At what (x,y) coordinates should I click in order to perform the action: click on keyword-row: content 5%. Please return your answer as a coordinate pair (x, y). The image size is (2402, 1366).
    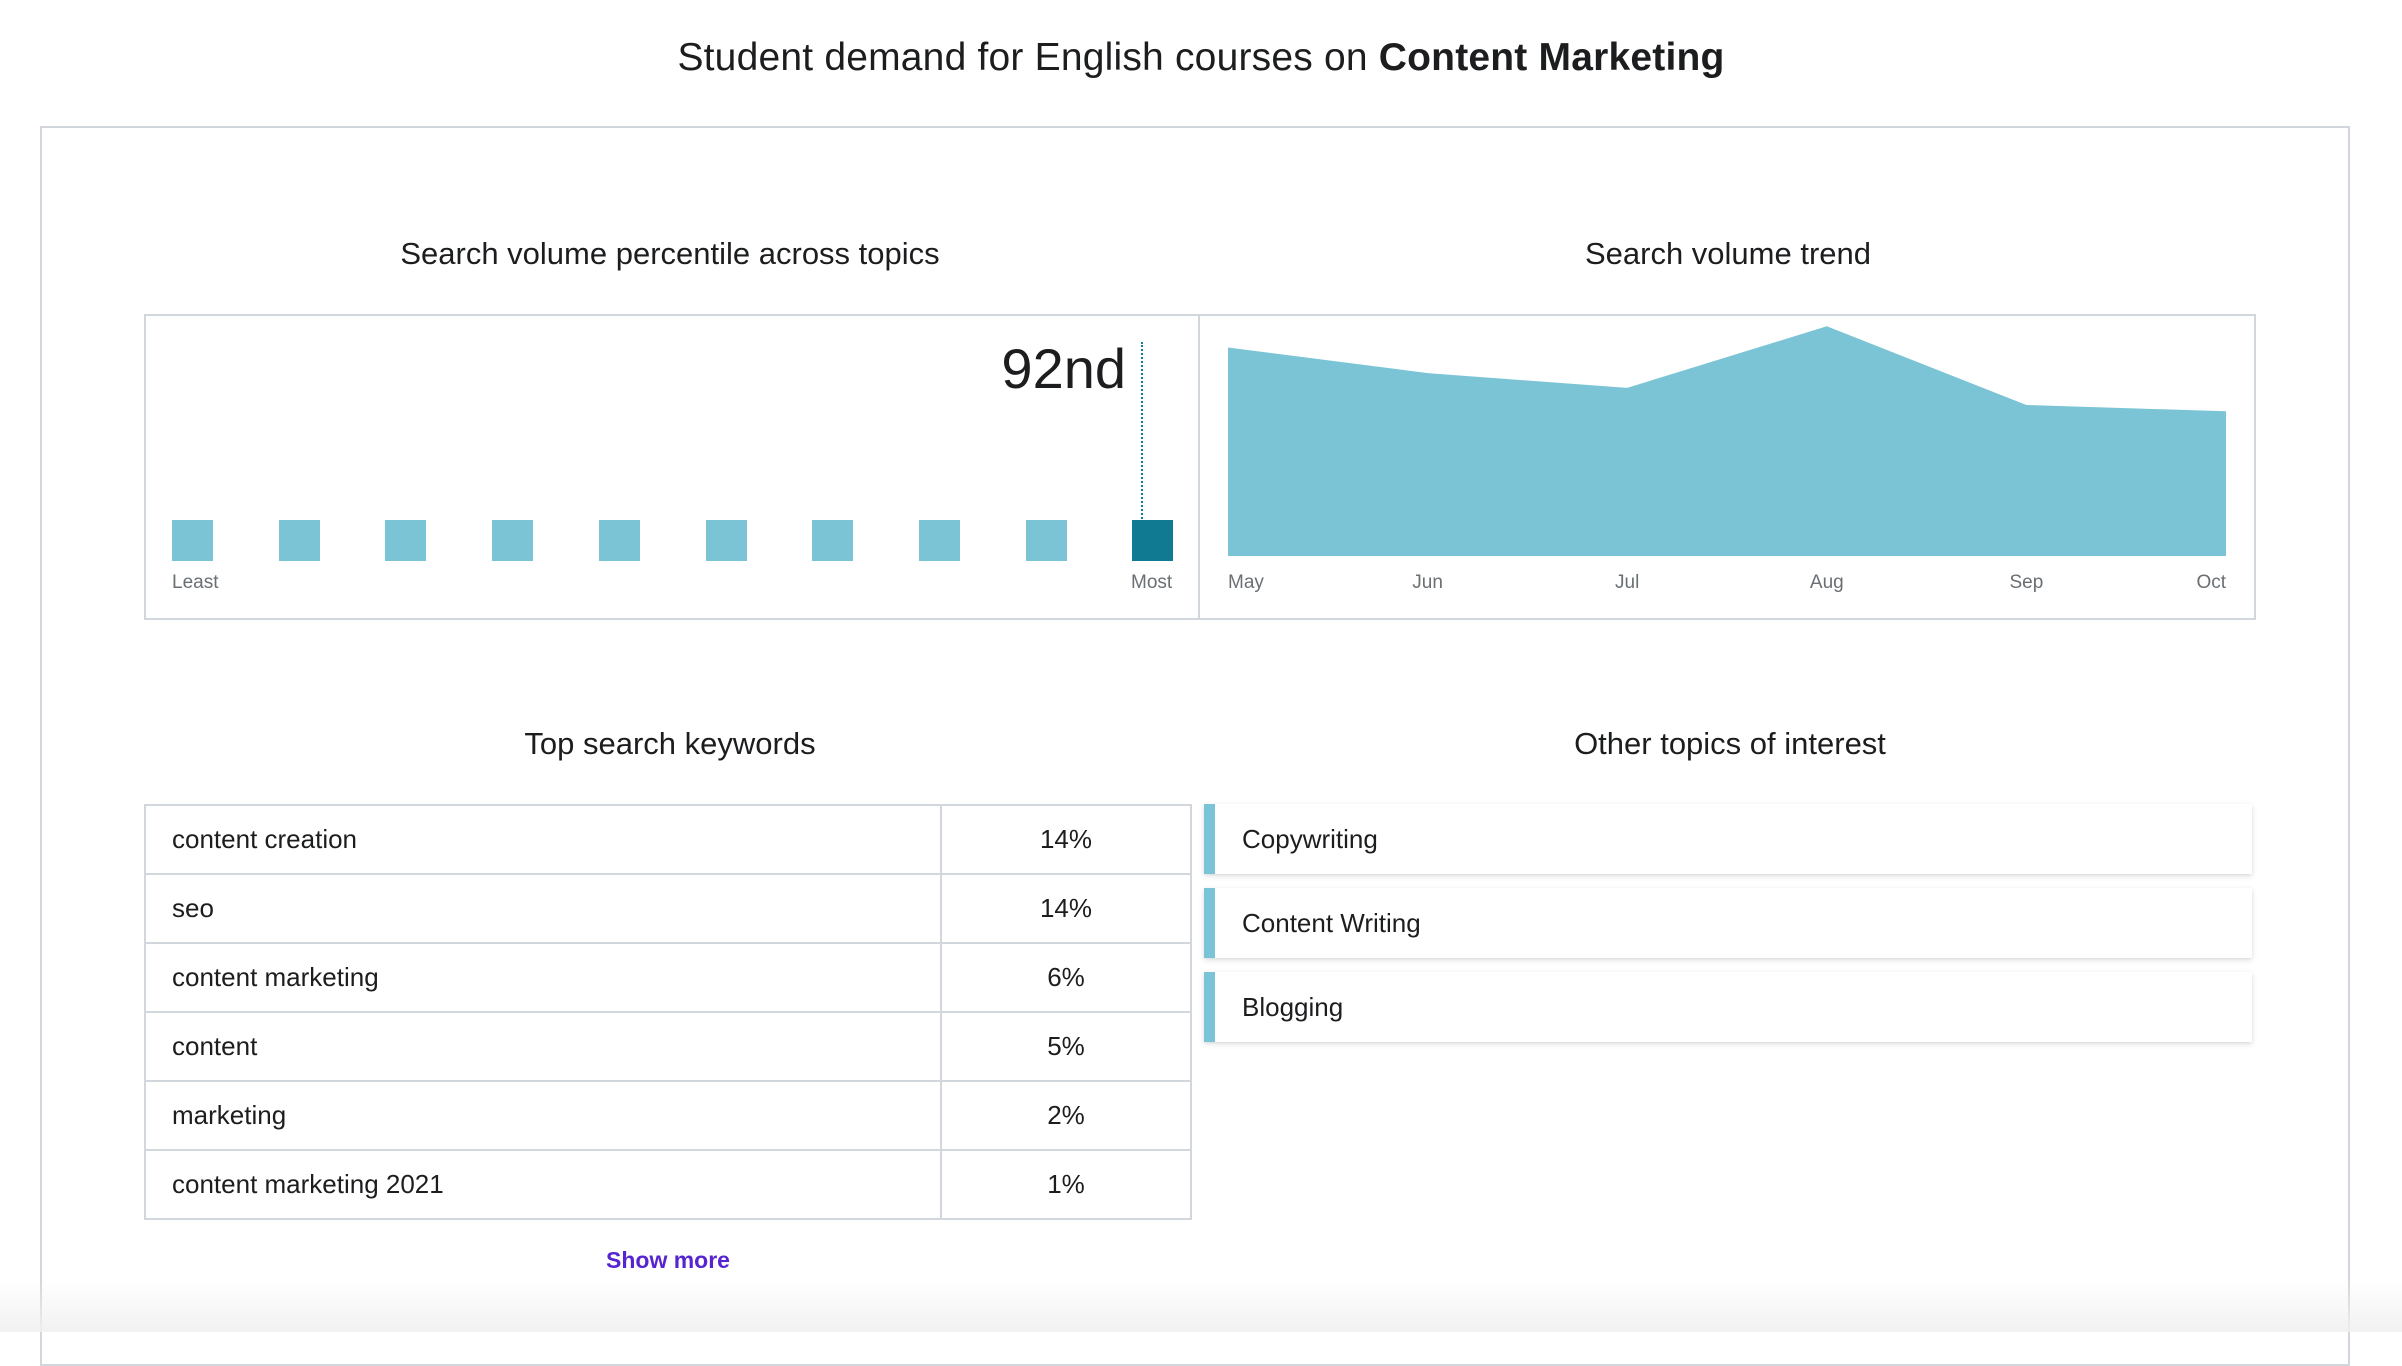
    Looking at the image, I should click on (668, 1046).